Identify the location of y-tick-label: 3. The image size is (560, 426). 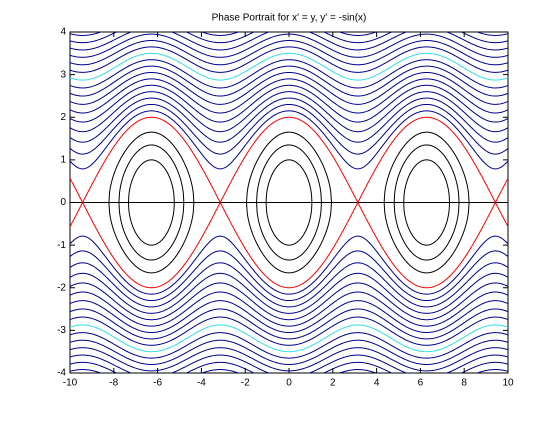
(63, 74).